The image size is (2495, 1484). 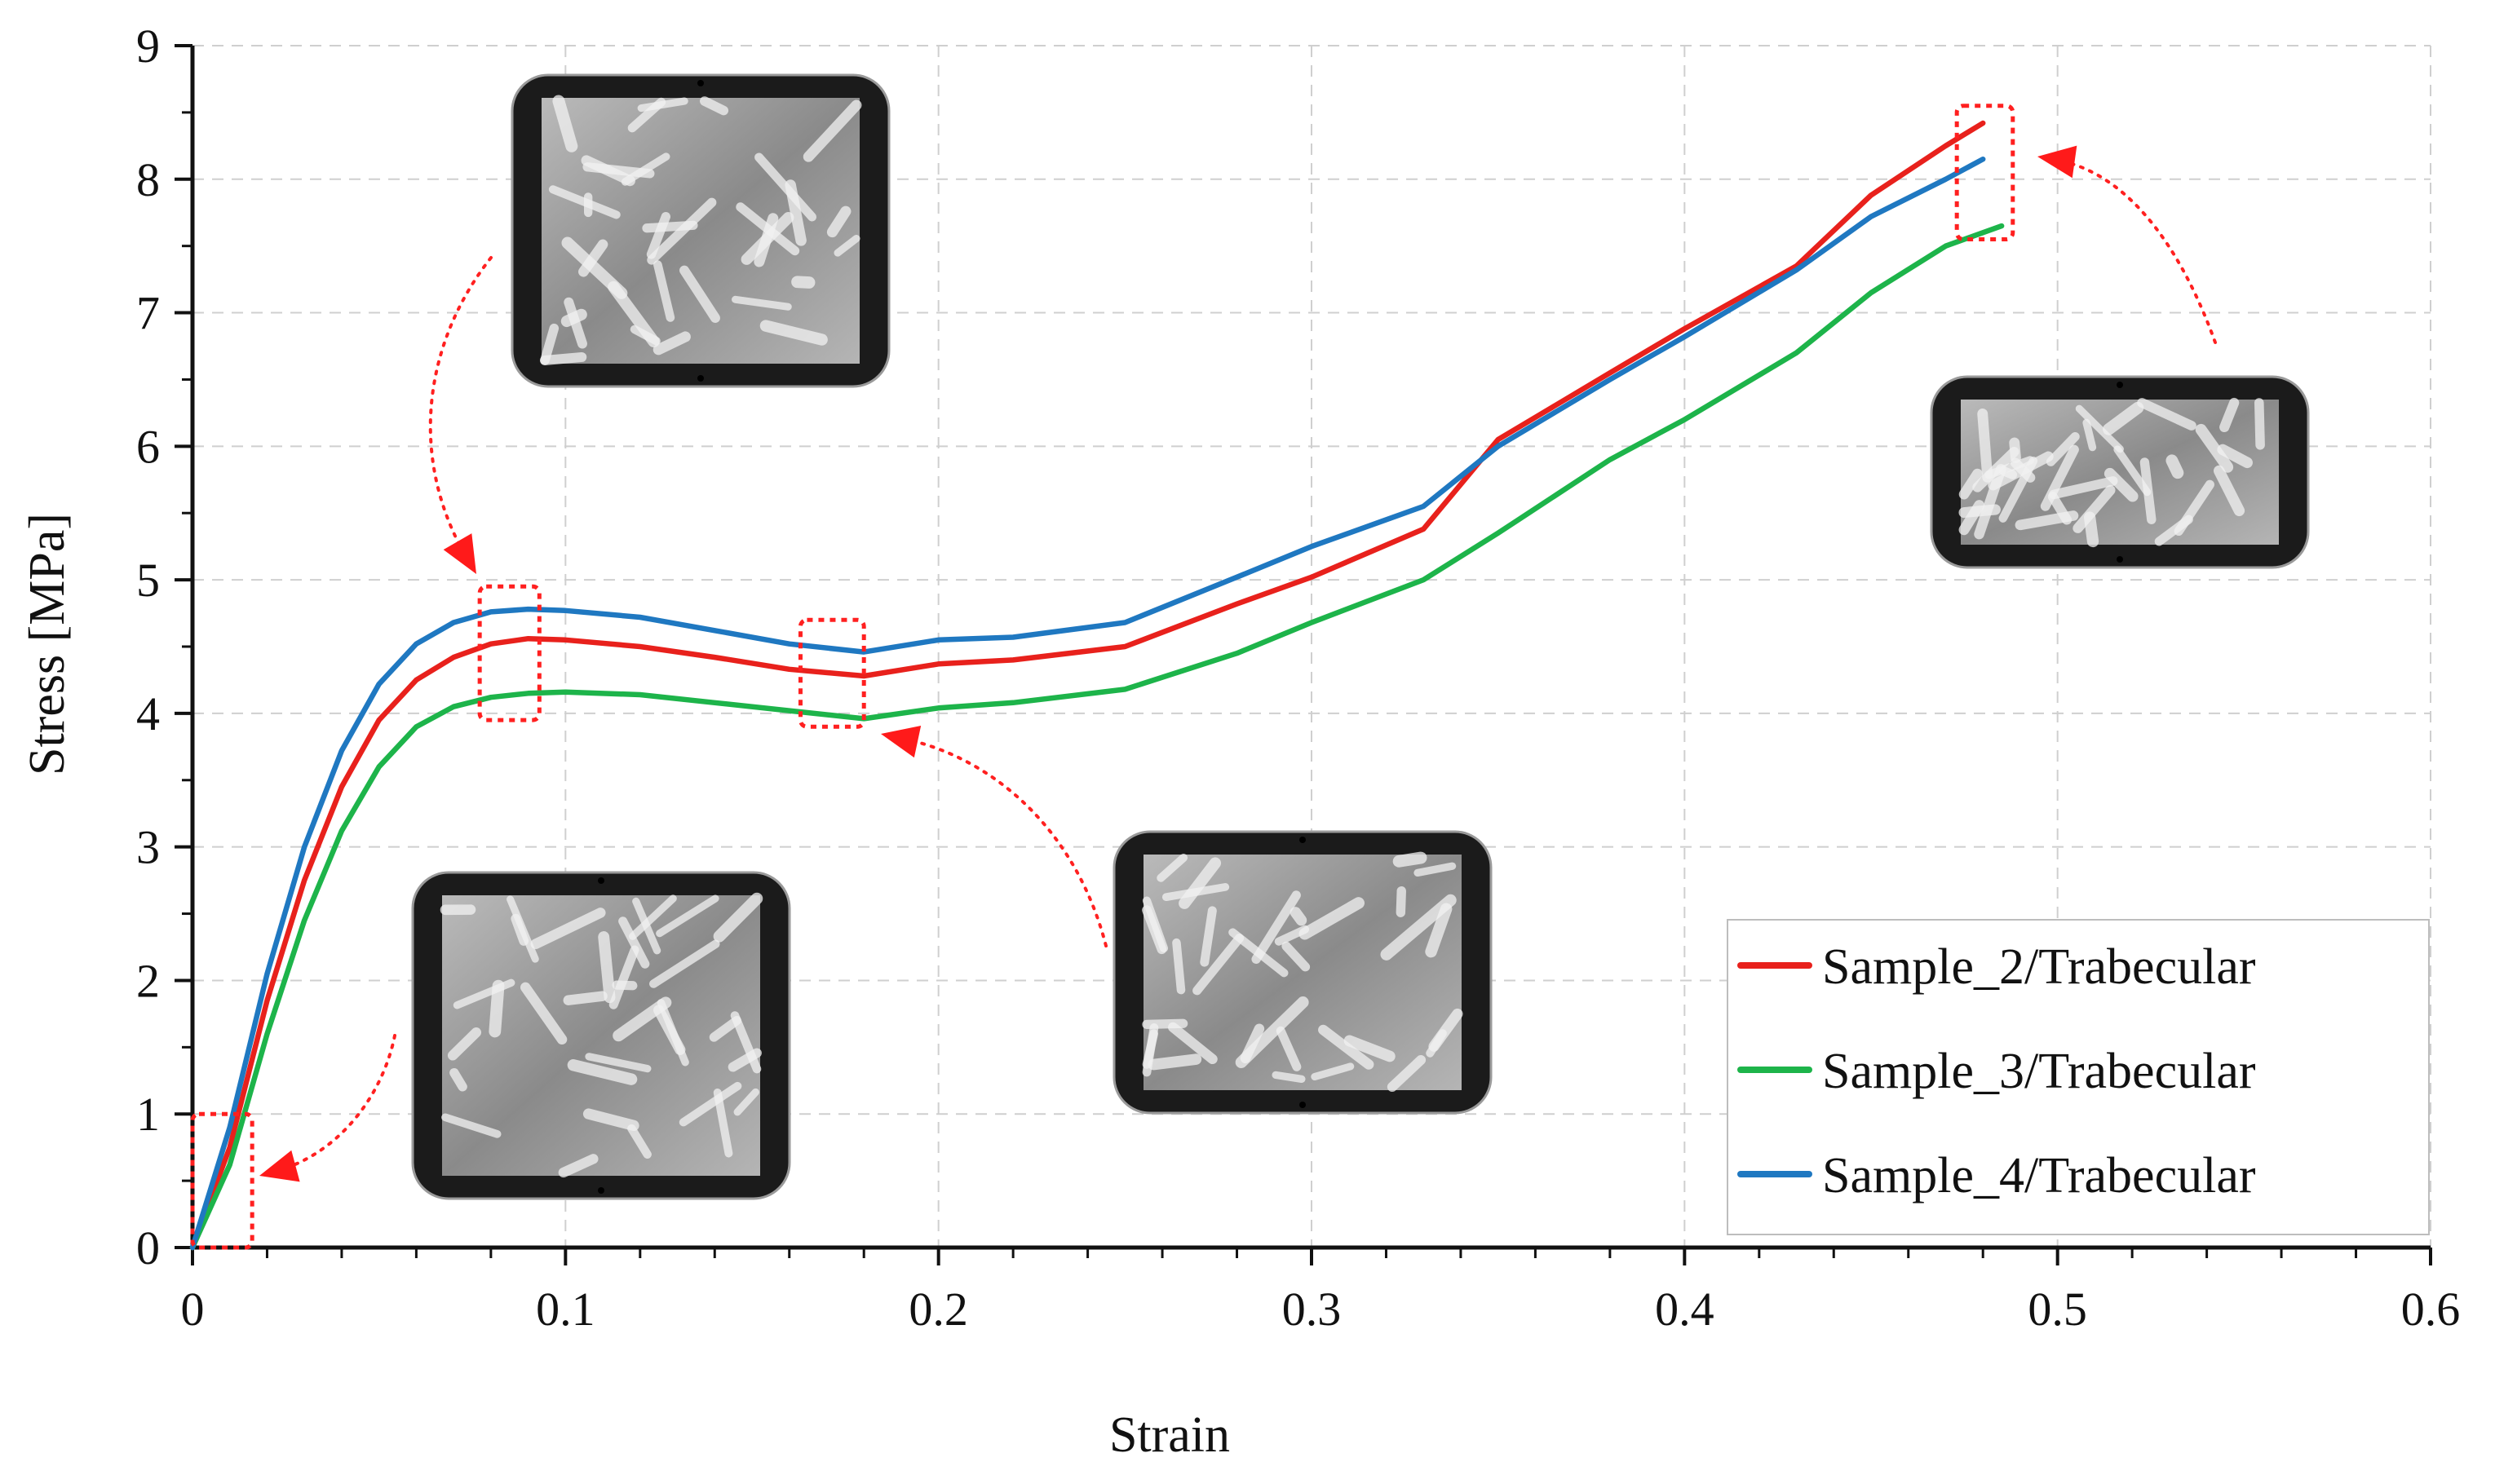 I want to click on y-tick-label: 2, so click(x=148, y=980).